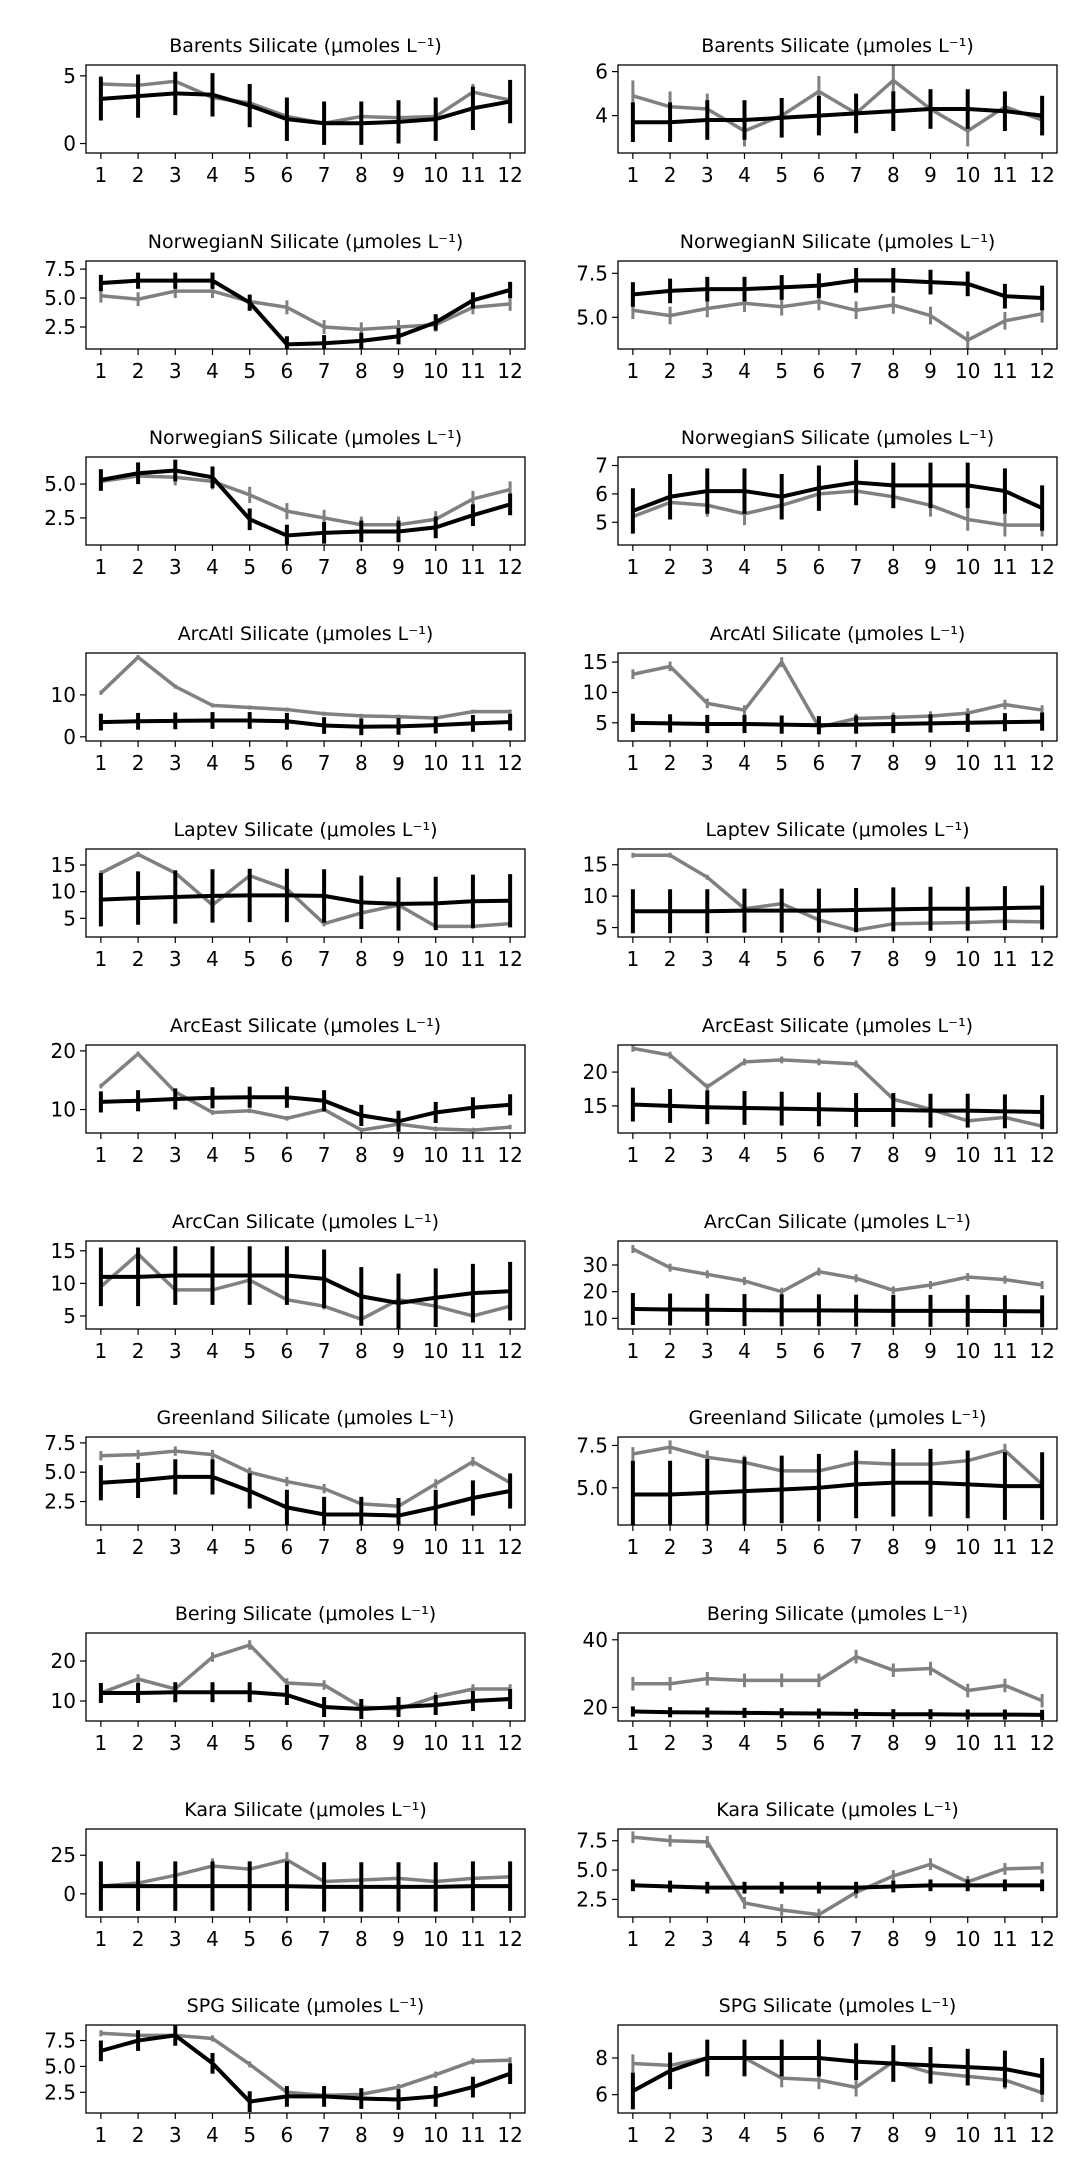 Image resolution: width=1080 pixels, height=2160 pixels. What do you see at coordinates (837, 1222) in the screenshot?
I see `subplot-title: ArcCan Silicate (μmoles L⁻¹)` at bounding box center [837, 1222].